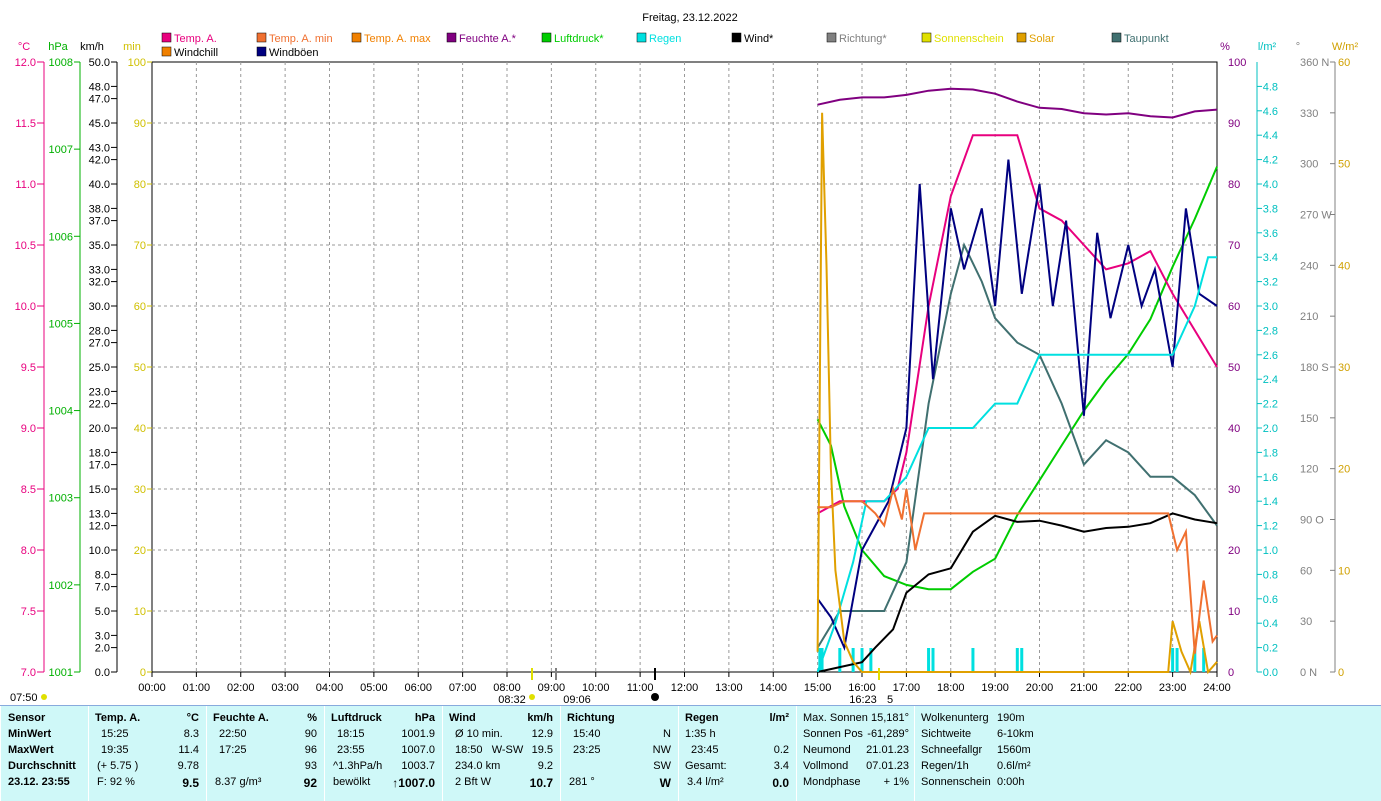 Image resolution: width=1381 pixels, height=801 pixels. Describe the element at coordinates (952, 750) in the screenshot. I see `stats-clouds-label: Schneefallgr` at that location.